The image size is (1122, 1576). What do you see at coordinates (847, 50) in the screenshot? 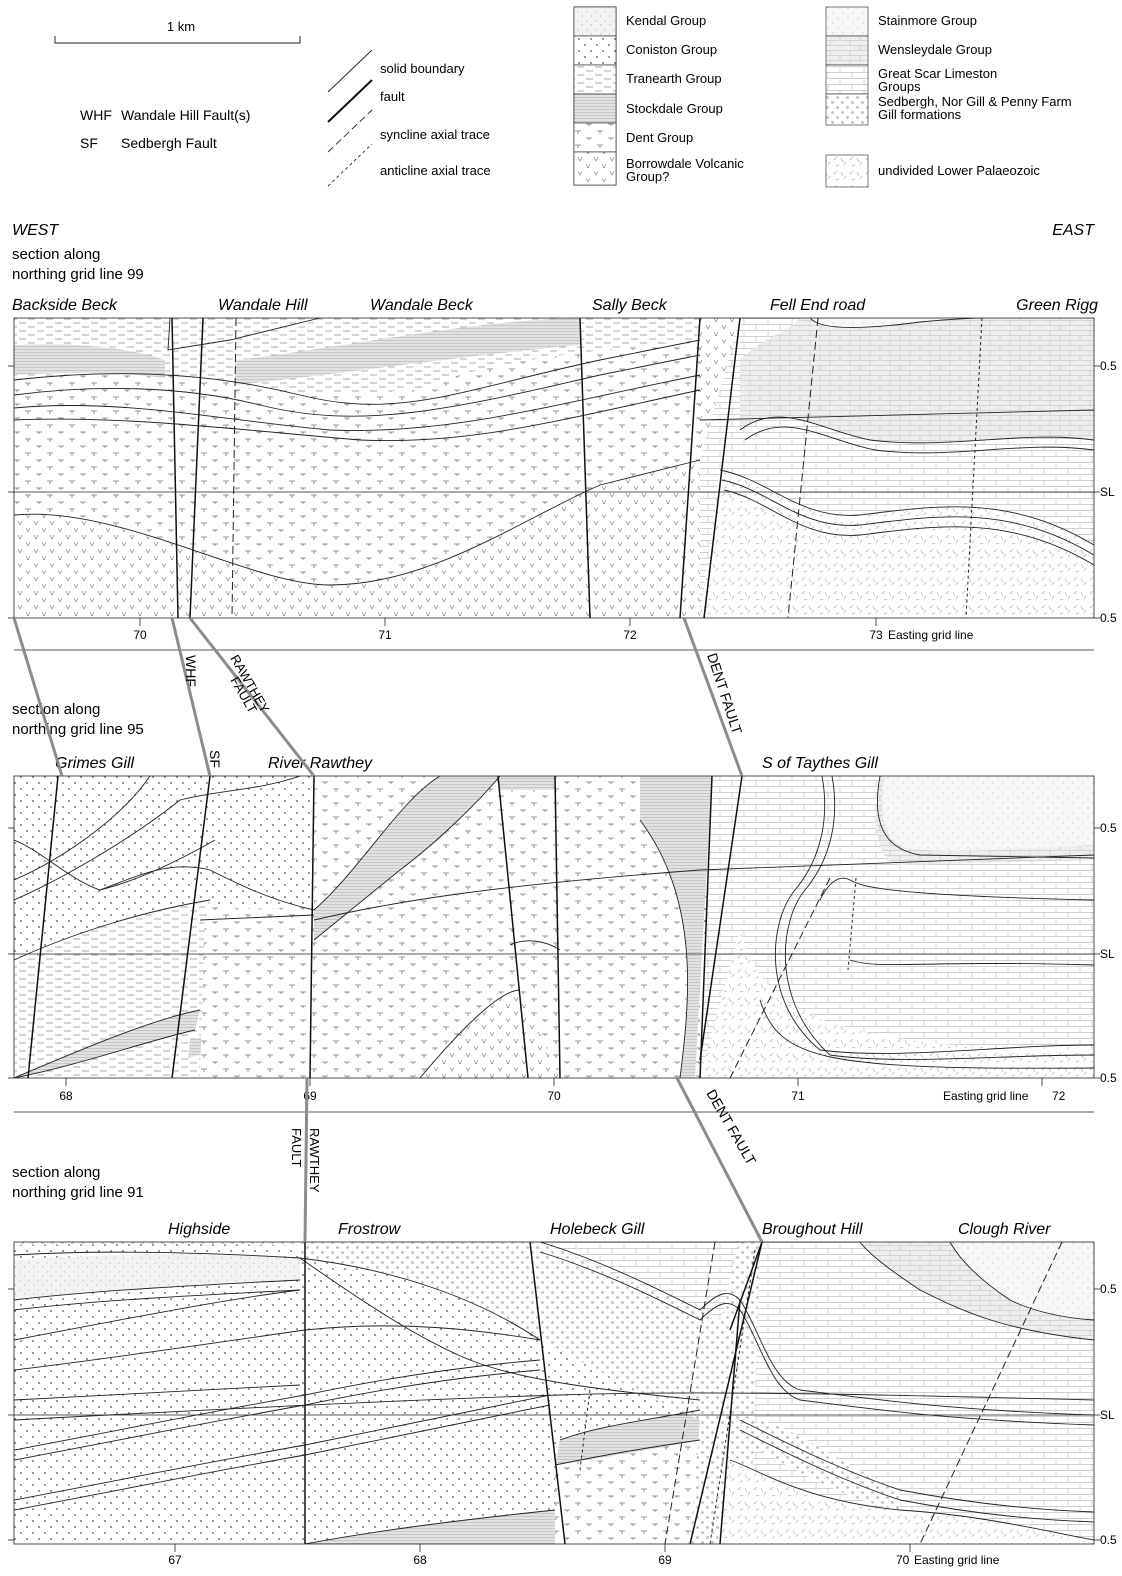
I see `wensleydale-swatch` at bounding box center [847, 50].